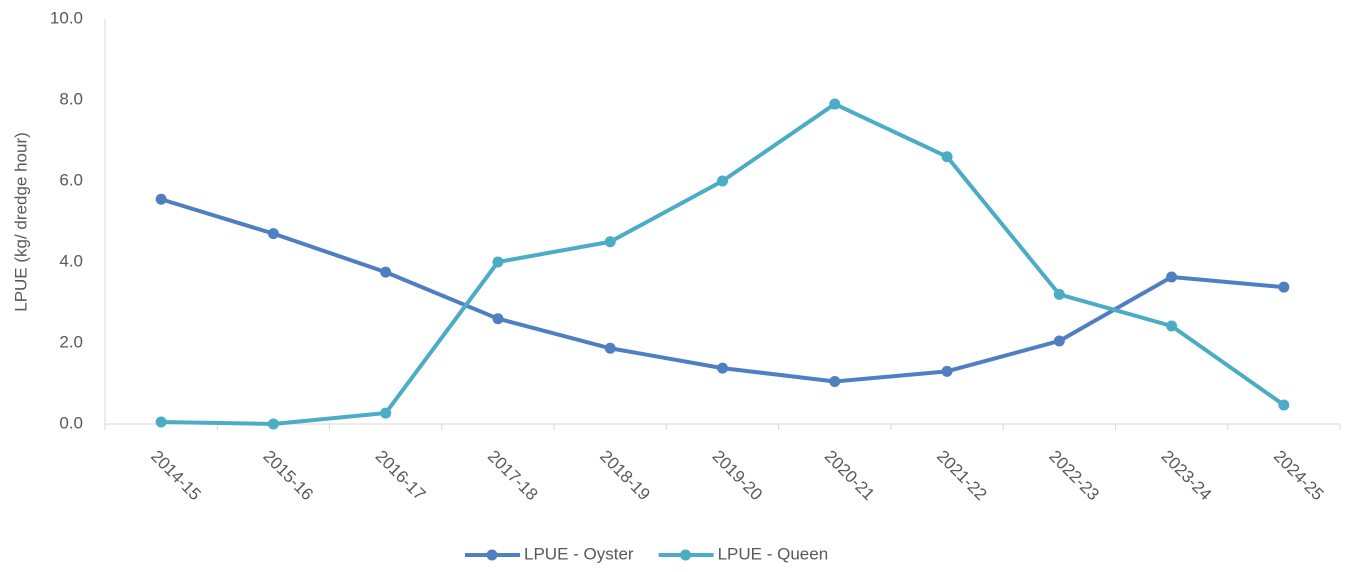 The image size is (1358, 572). I want to click on x-tick-label: 2024-25, so click(1299, 476).